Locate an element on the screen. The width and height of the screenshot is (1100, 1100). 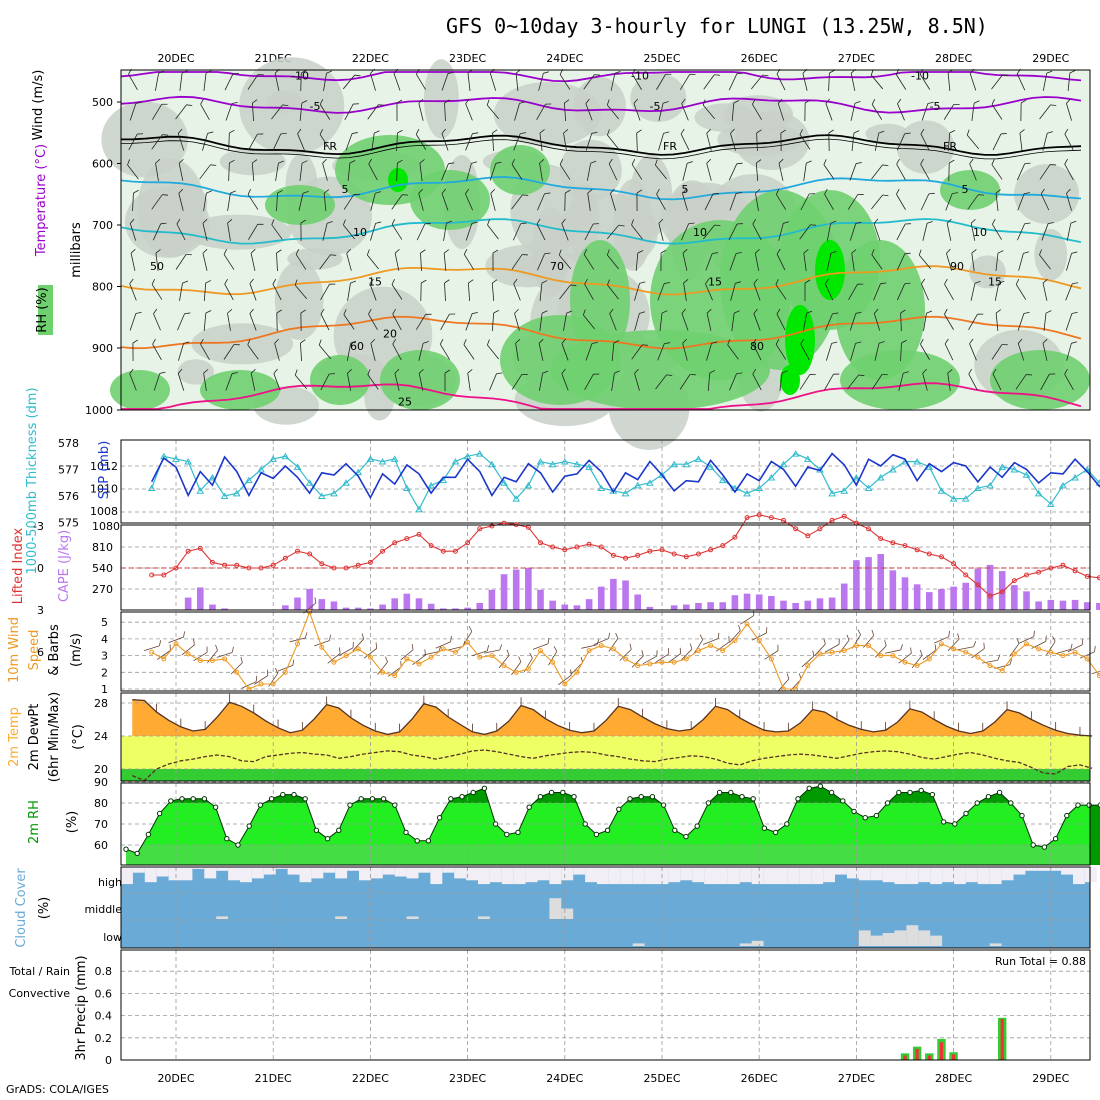
temp-tick-label: 28 is located at coordinates (101, 703).